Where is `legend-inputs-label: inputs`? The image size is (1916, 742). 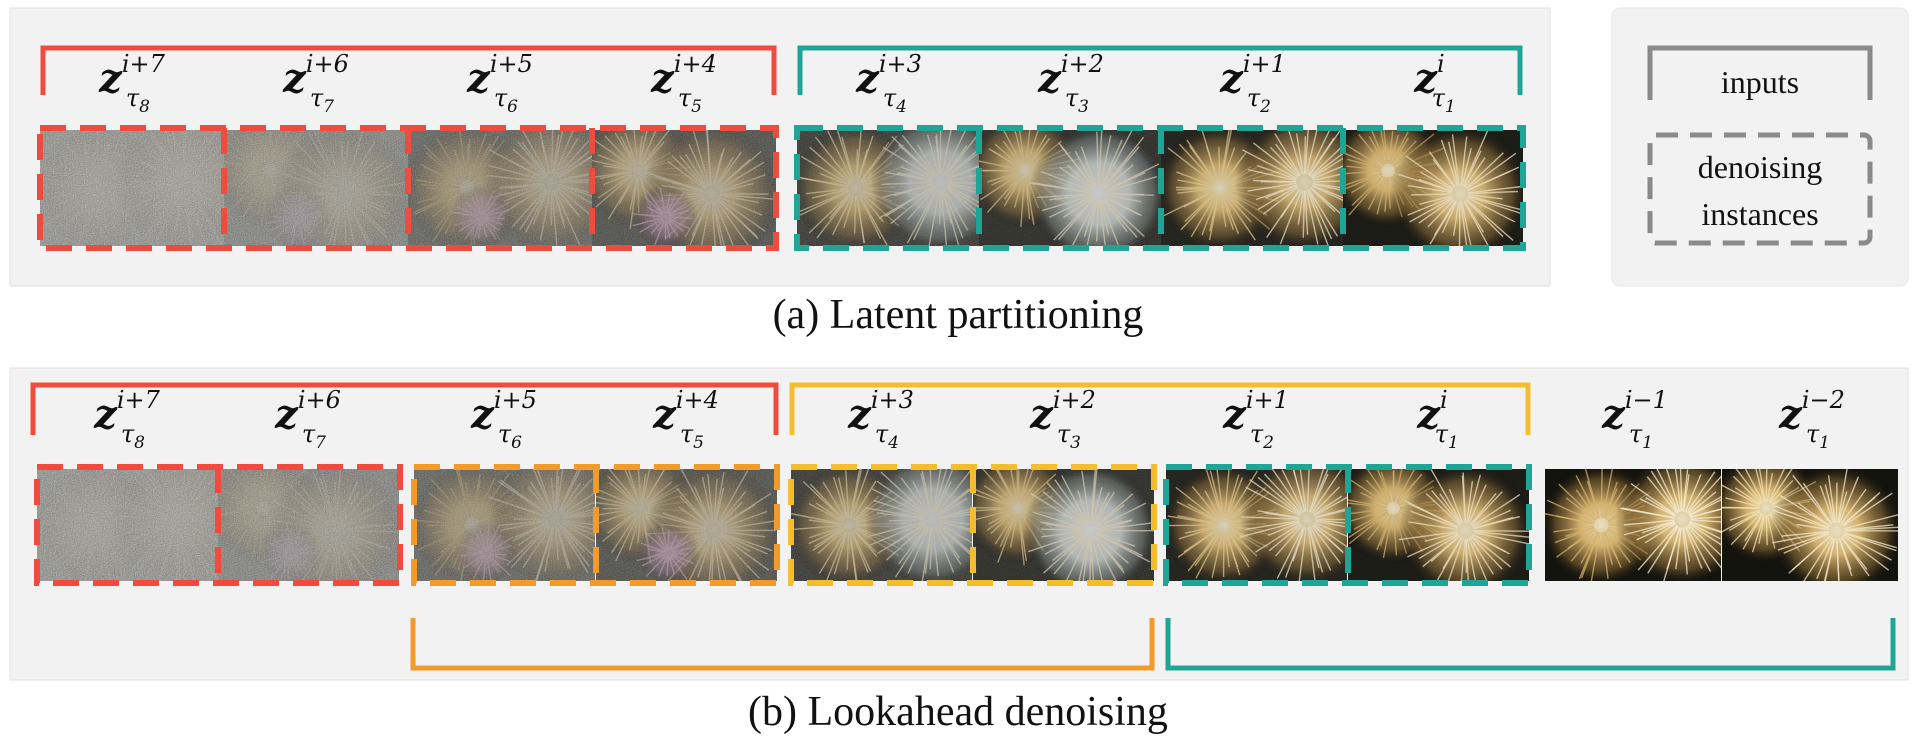
legend-inputs-label: inputs is located at coordinates (1760, 82).